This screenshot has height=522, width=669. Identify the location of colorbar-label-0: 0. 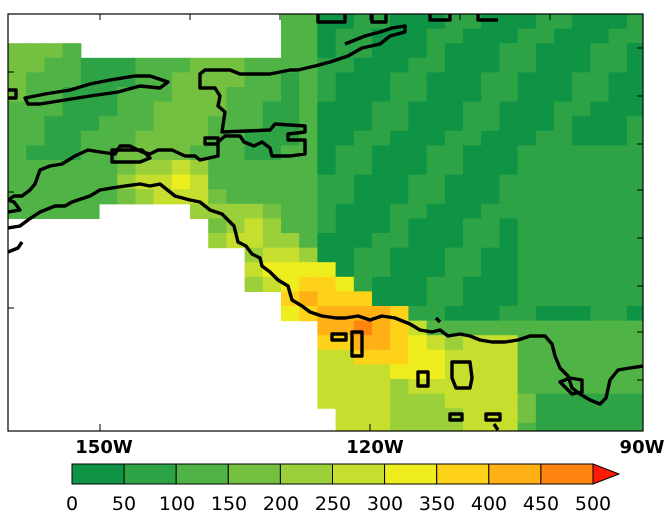
(72, 504).